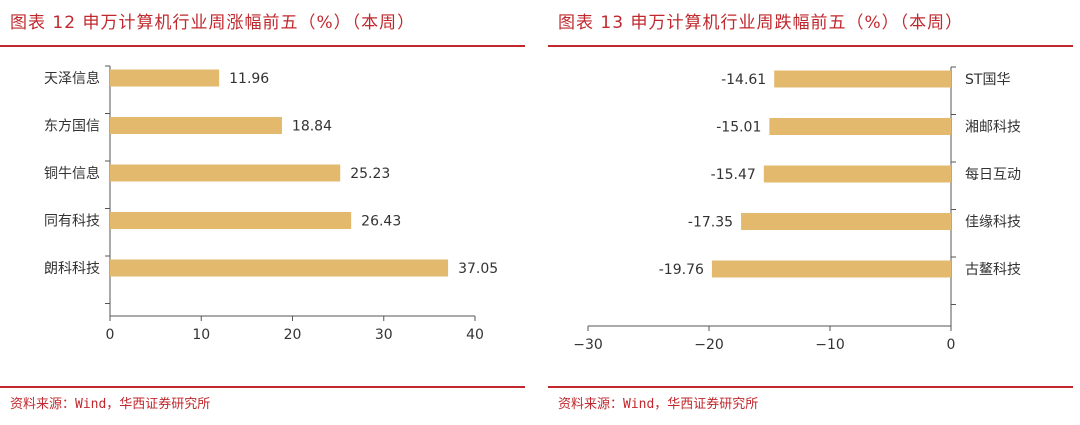 This screenshot has height=425, width=1080. I want to click on data-label: -15.01, so click(738, 128).